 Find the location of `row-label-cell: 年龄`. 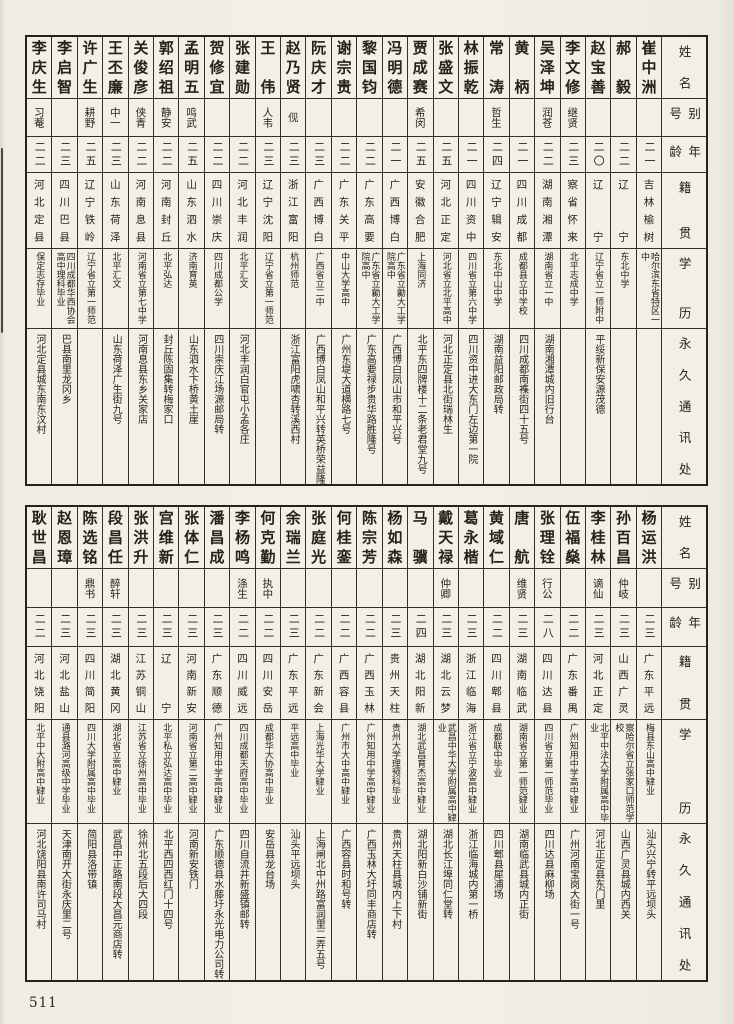

row-label-cell: 年龄 is located at coordinates (684, 154).